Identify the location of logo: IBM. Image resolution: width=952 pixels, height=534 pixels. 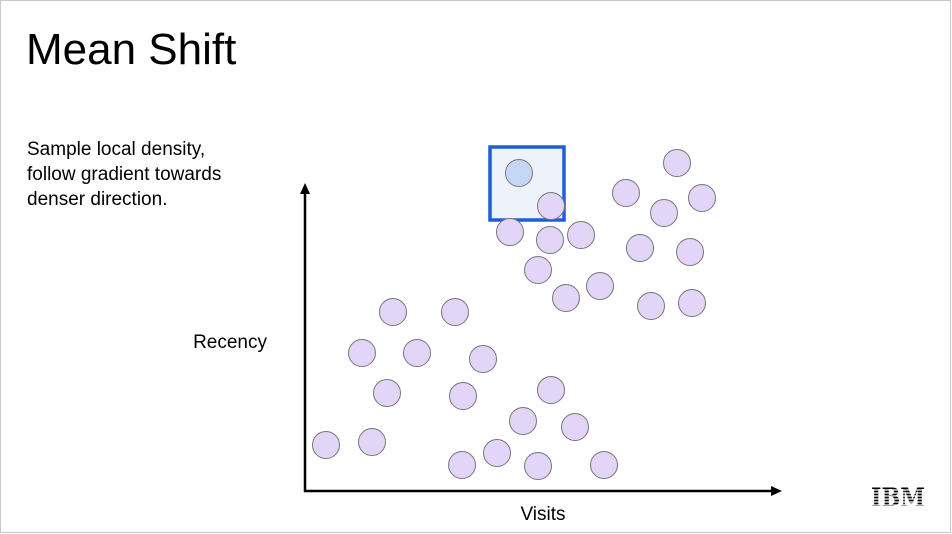
(898, 497).